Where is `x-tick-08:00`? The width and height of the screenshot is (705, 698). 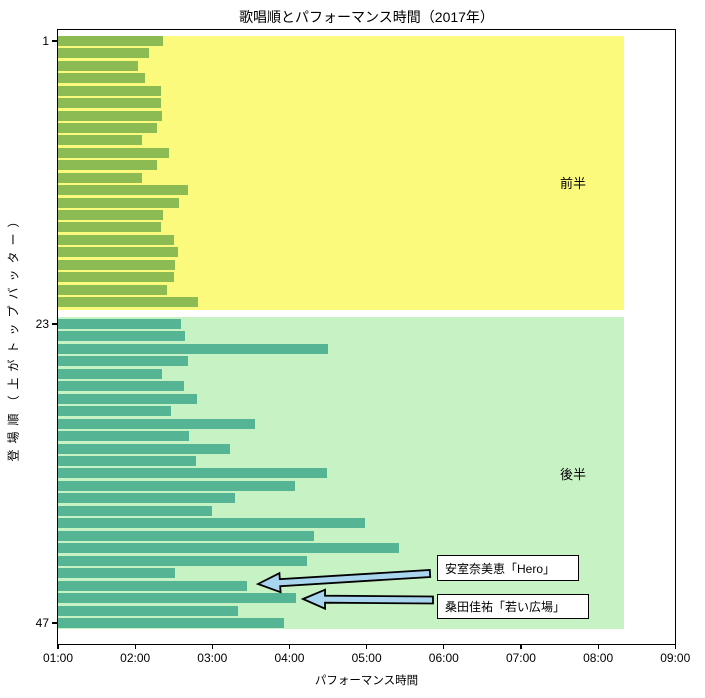
x-tick-08:00 is located at coordinates (598, 647).